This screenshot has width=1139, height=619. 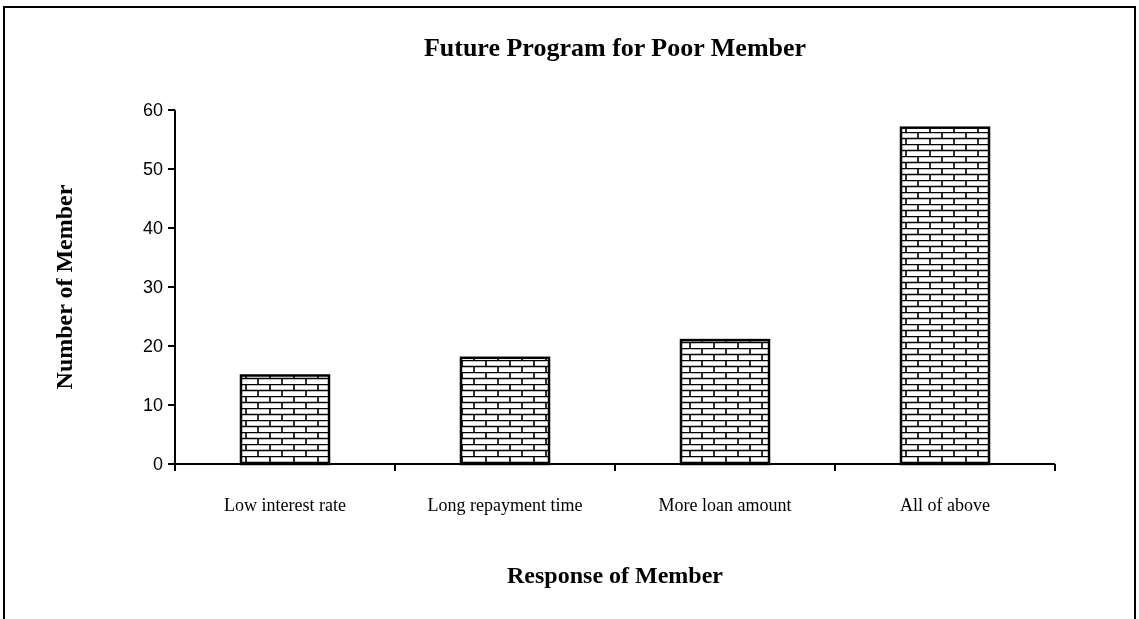 I want to click on y-tick-label: 40, so click(x=152, y=228).